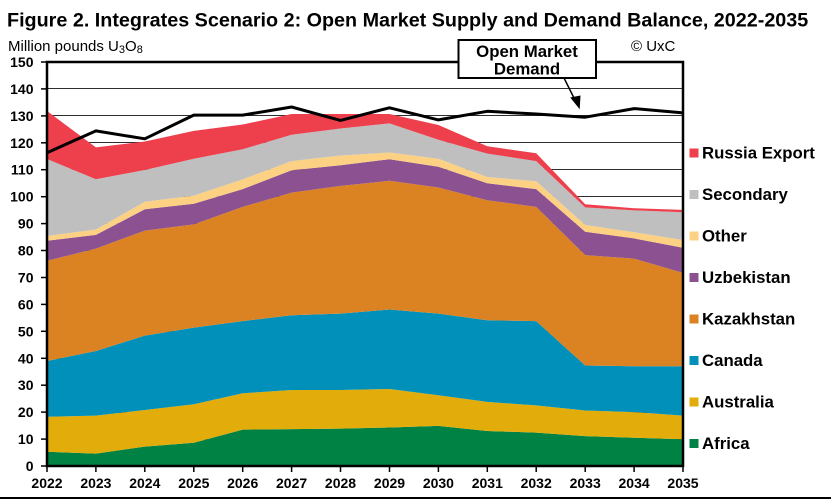 This screenshot has width=831, height=500. What do you see at coordinates (726, 443) in the screenshot?
I see `svg-text: Africa` at bounding box center [726, 443].